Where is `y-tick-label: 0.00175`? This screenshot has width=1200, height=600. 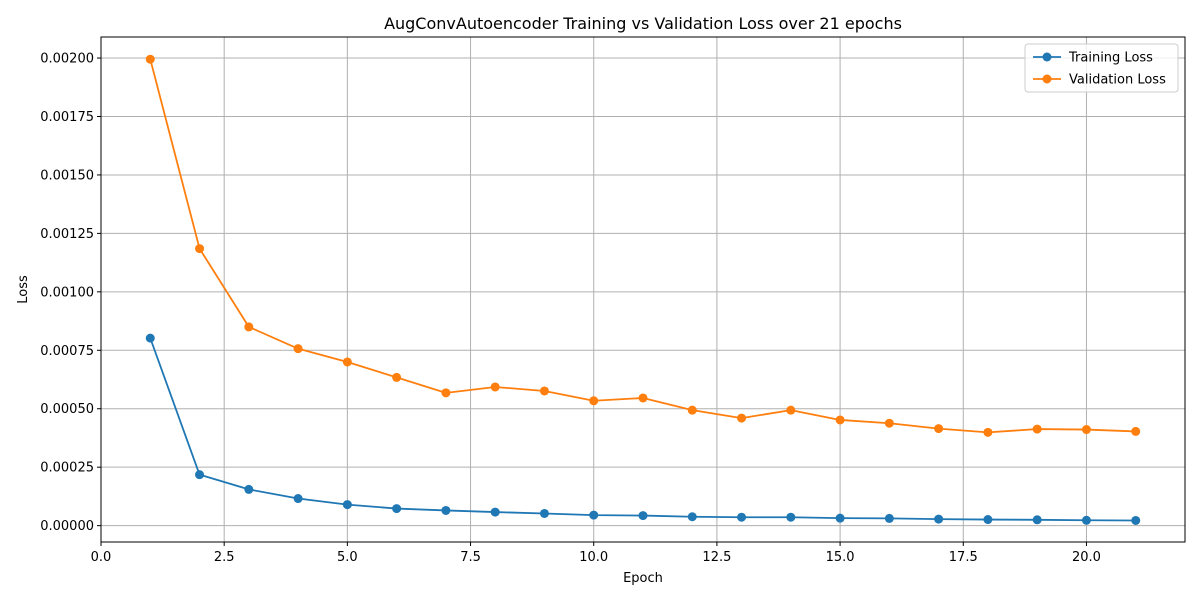
y-tick-label: 0.00175 is located at coordinates (67, 117).